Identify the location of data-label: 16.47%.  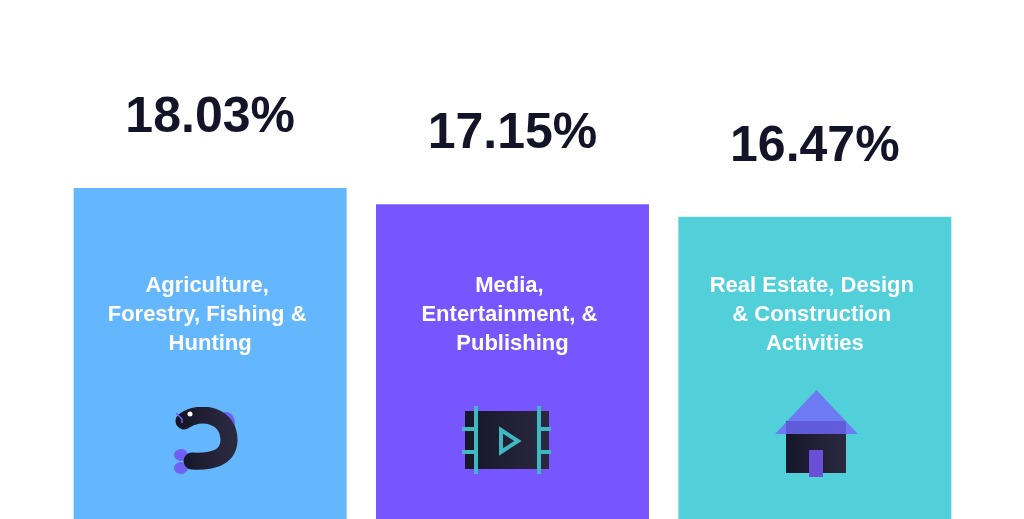
(815, 143).